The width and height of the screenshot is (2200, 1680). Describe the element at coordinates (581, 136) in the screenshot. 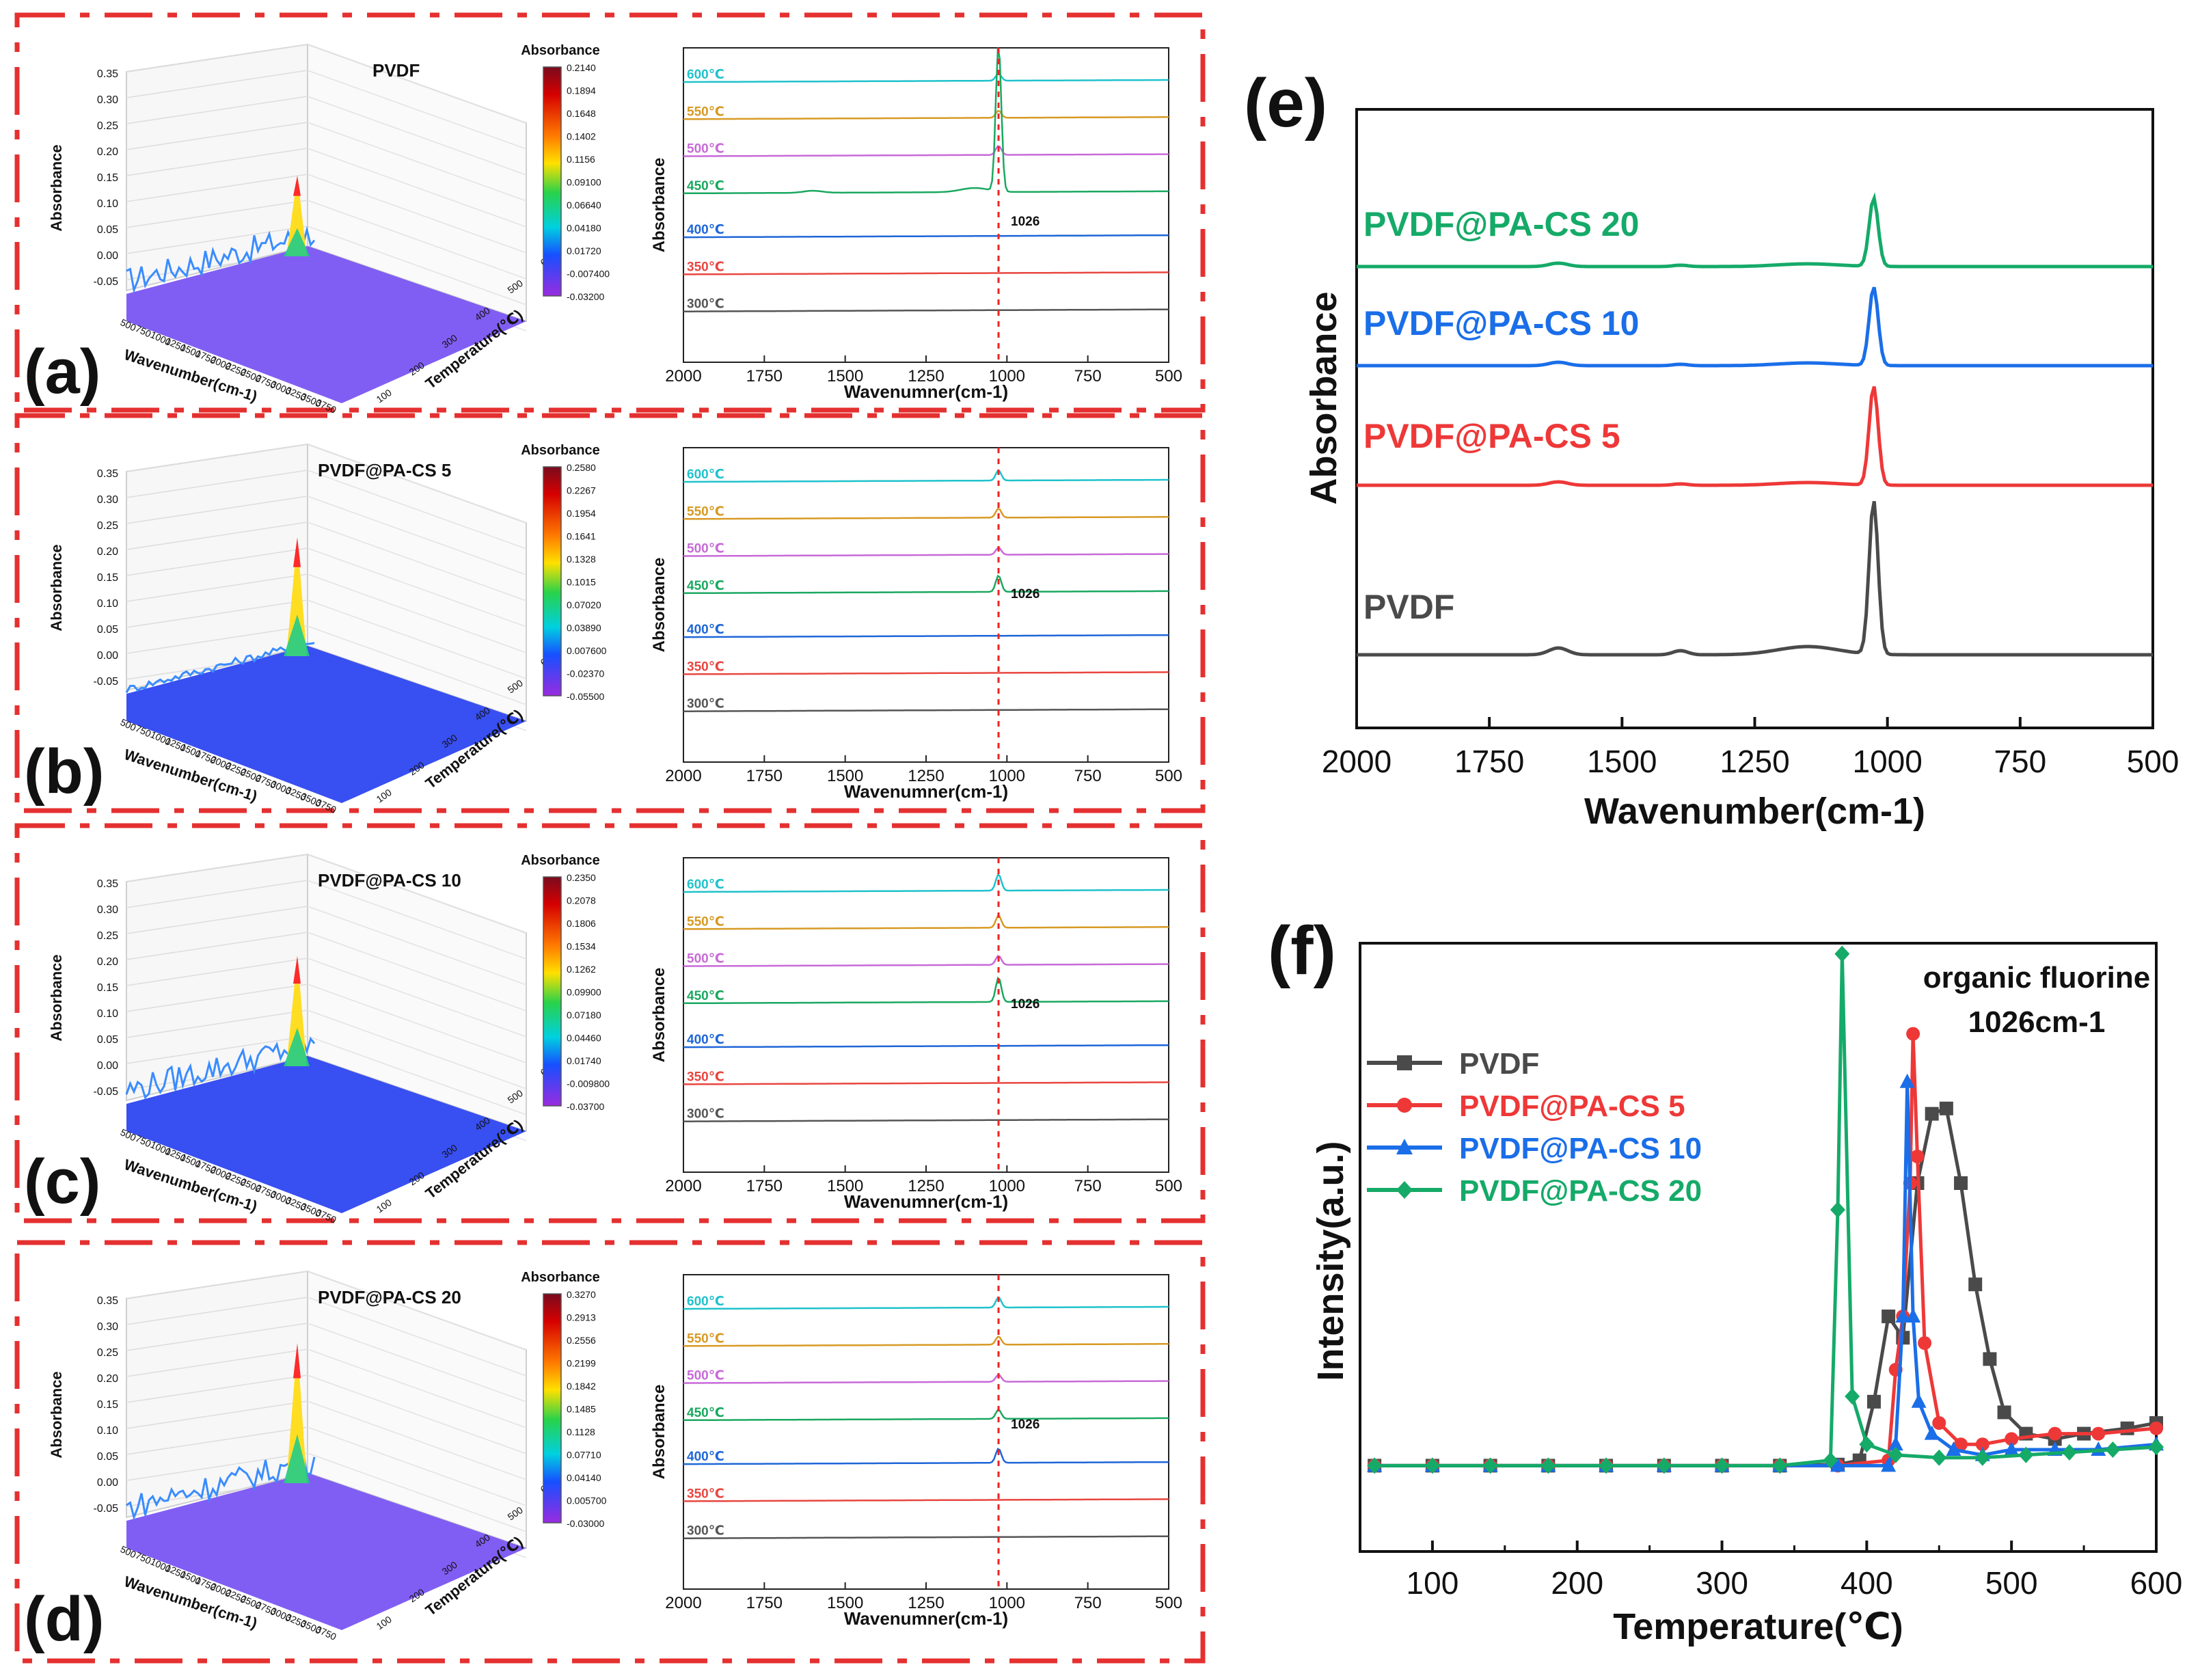

I see `colorbar-tick: 0.1402` at that location.